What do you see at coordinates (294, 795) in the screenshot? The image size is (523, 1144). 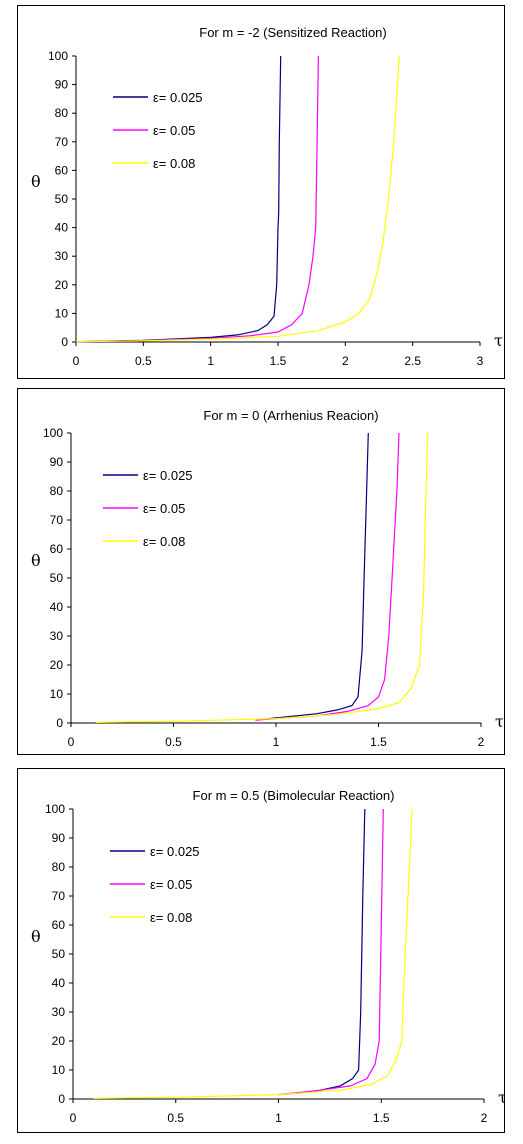 I see `chart-title: For m = 0.5 (Bimolecular Reaction)` at bounding box center [294, 795].